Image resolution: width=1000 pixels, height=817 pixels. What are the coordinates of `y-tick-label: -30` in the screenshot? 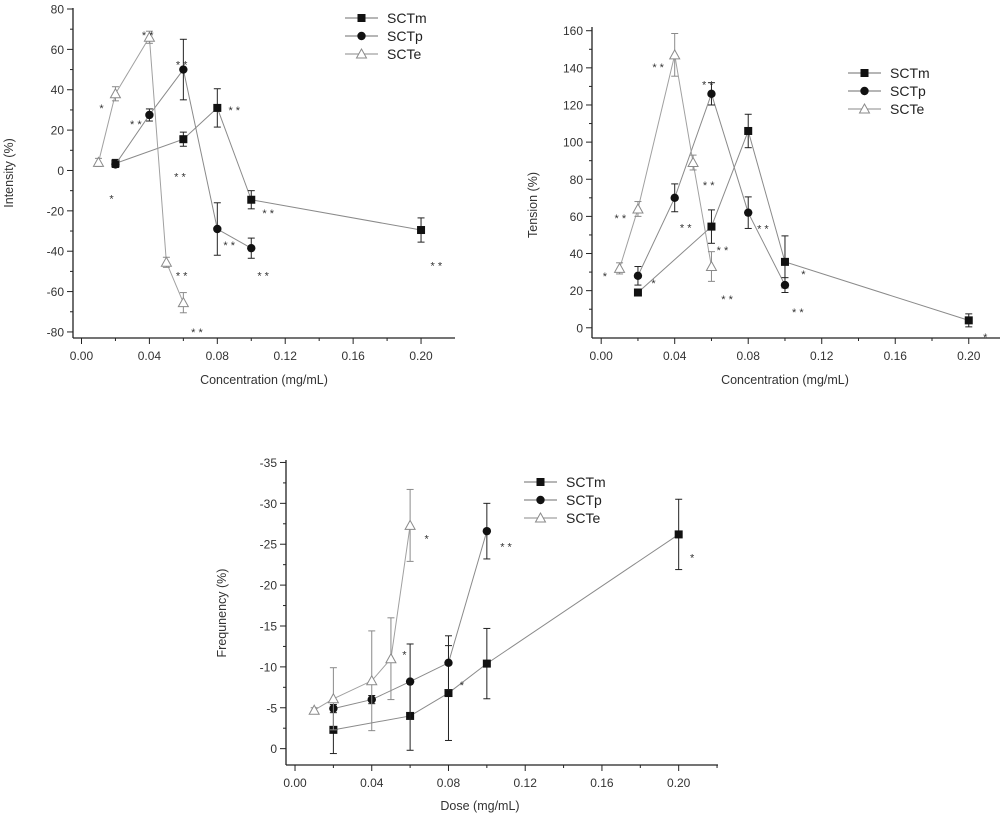 It's located at (269, 504).